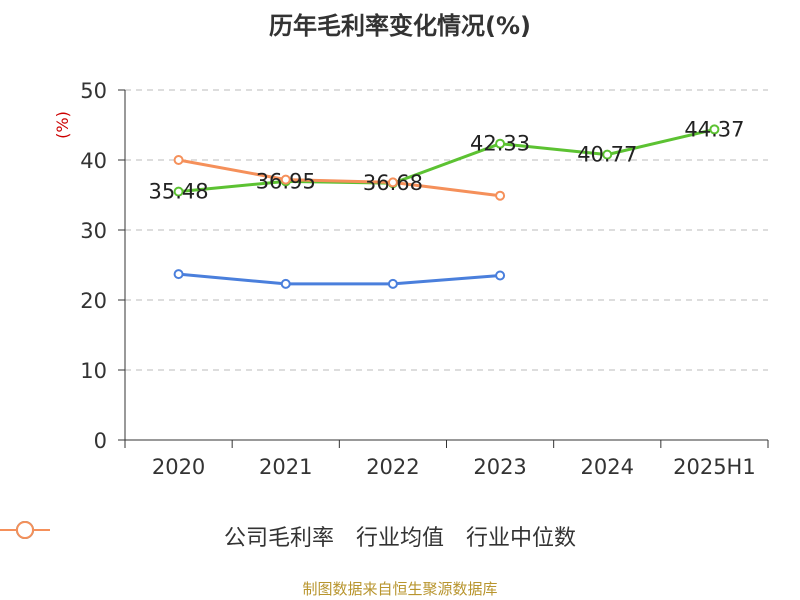 The image size is (800, 600). I want to click on x-tick-label: 2025H1, so click(714, 467).